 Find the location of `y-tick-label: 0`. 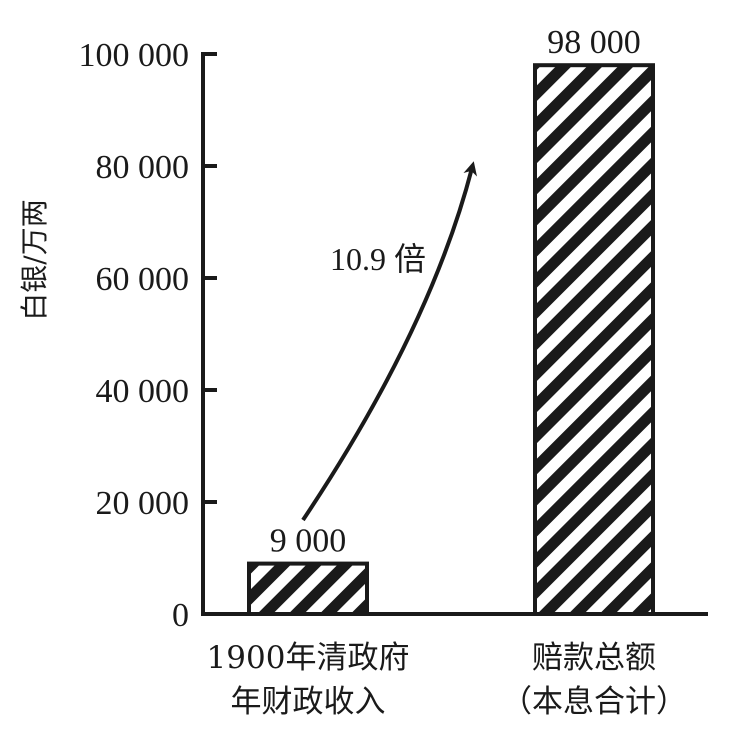

y-tick-label: 0 is located at coordinates (180, 615).